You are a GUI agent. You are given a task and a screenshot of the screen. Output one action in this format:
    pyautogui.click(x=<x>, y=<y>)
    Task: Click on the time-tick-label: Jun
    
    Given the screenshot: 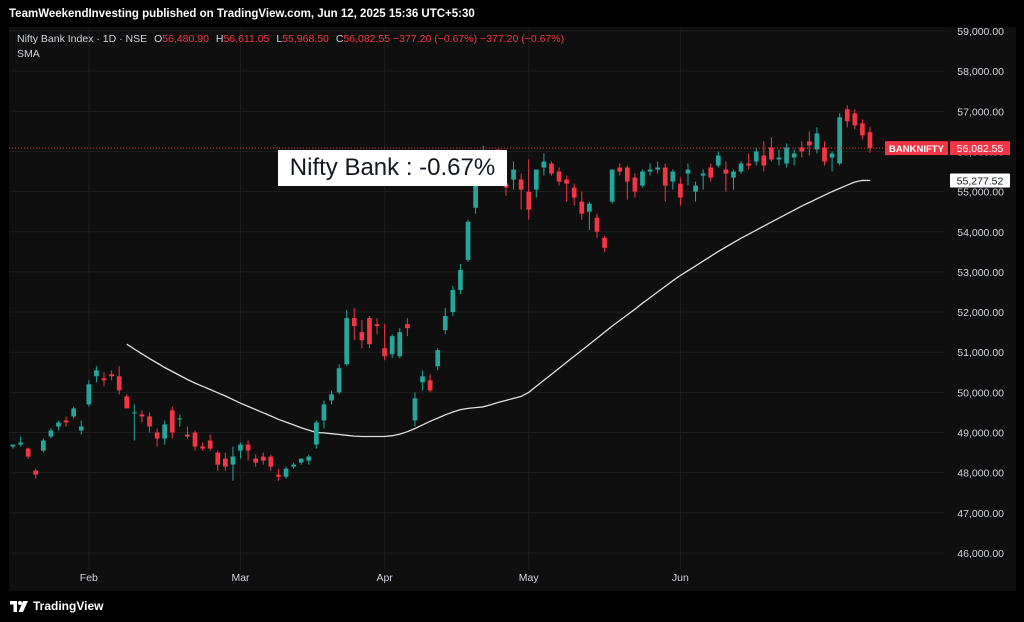 What is the action you would take?
    pyautogui.click(x=680, y=578)
    